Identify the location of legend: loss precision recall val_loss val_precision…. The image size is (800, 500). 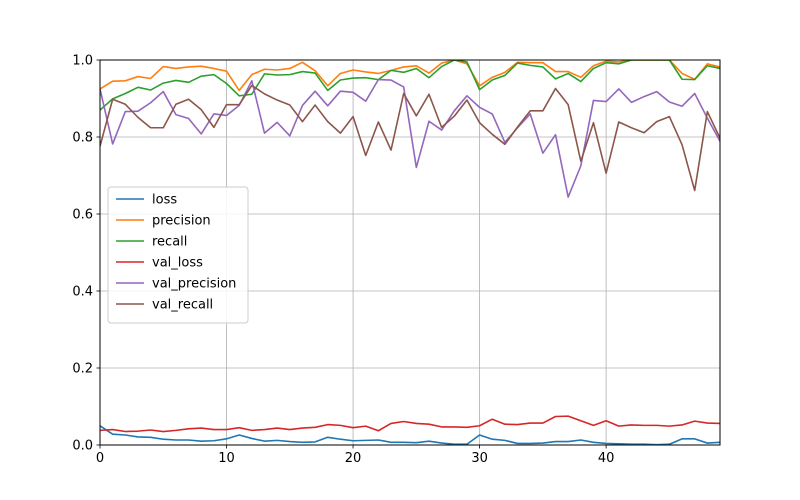
(178, 255).